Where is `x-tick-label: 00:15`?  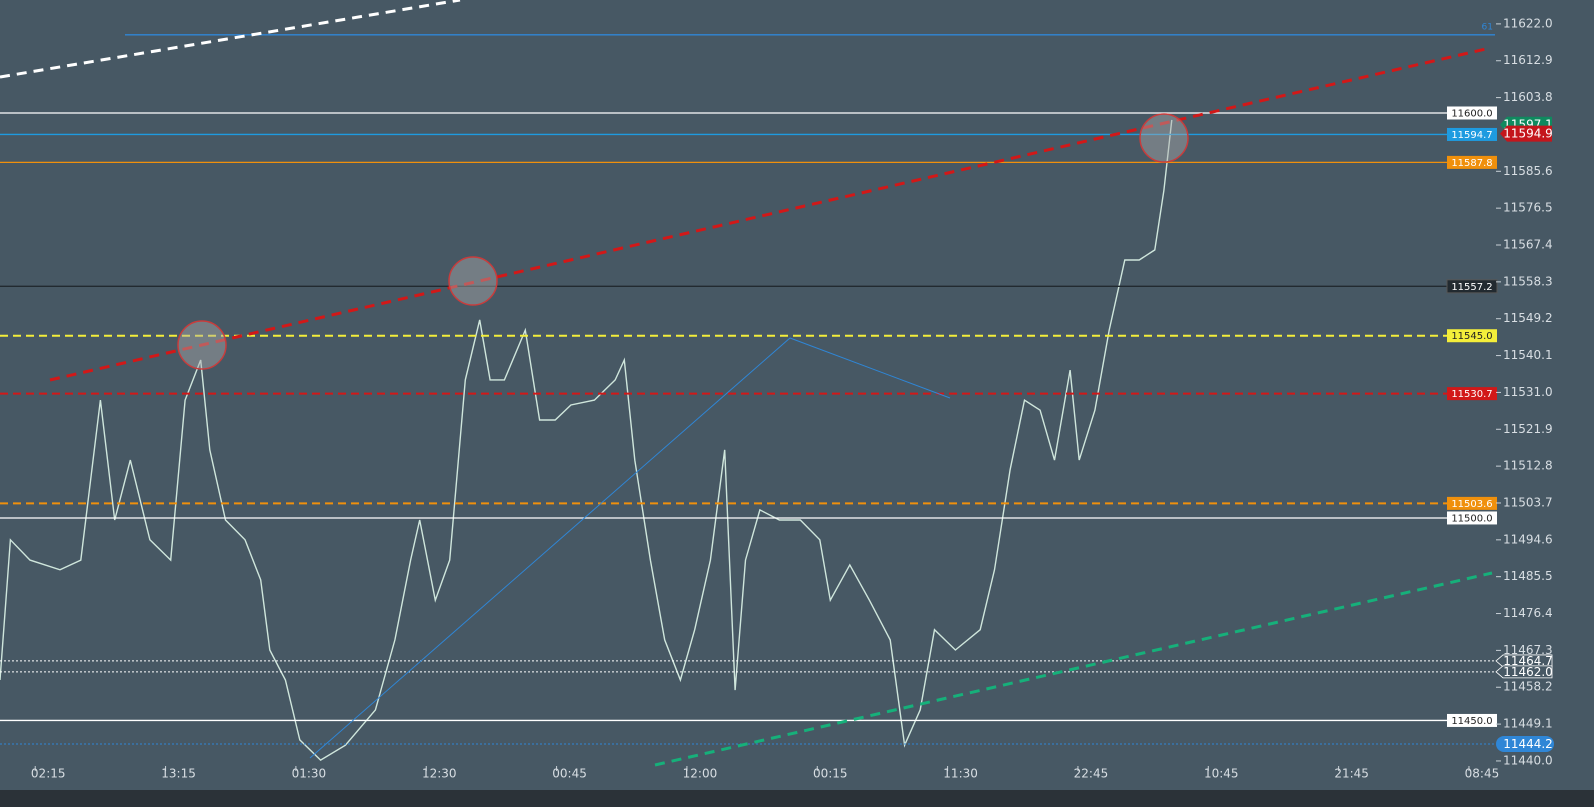 x-tick-label: 00:15 is located at coordinates (830, 774).